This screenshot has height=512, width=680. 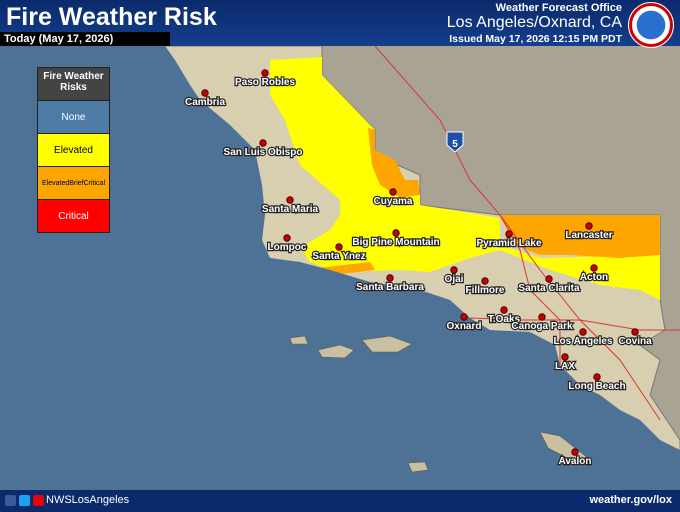 What do you see at coordinates (265, 82) in the screenshot?
I see `city-label: Paso Robles` at bounding box center [265, 82].